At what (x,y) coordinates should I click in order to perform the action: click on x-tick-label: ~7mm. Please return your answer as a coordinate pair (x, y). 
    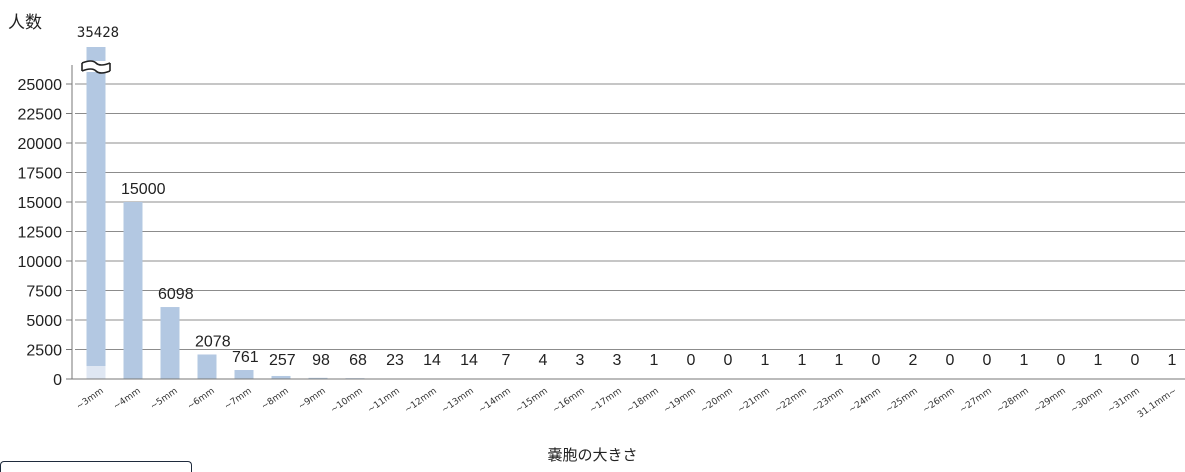
    Looking at the image, I should click on (238, 399).